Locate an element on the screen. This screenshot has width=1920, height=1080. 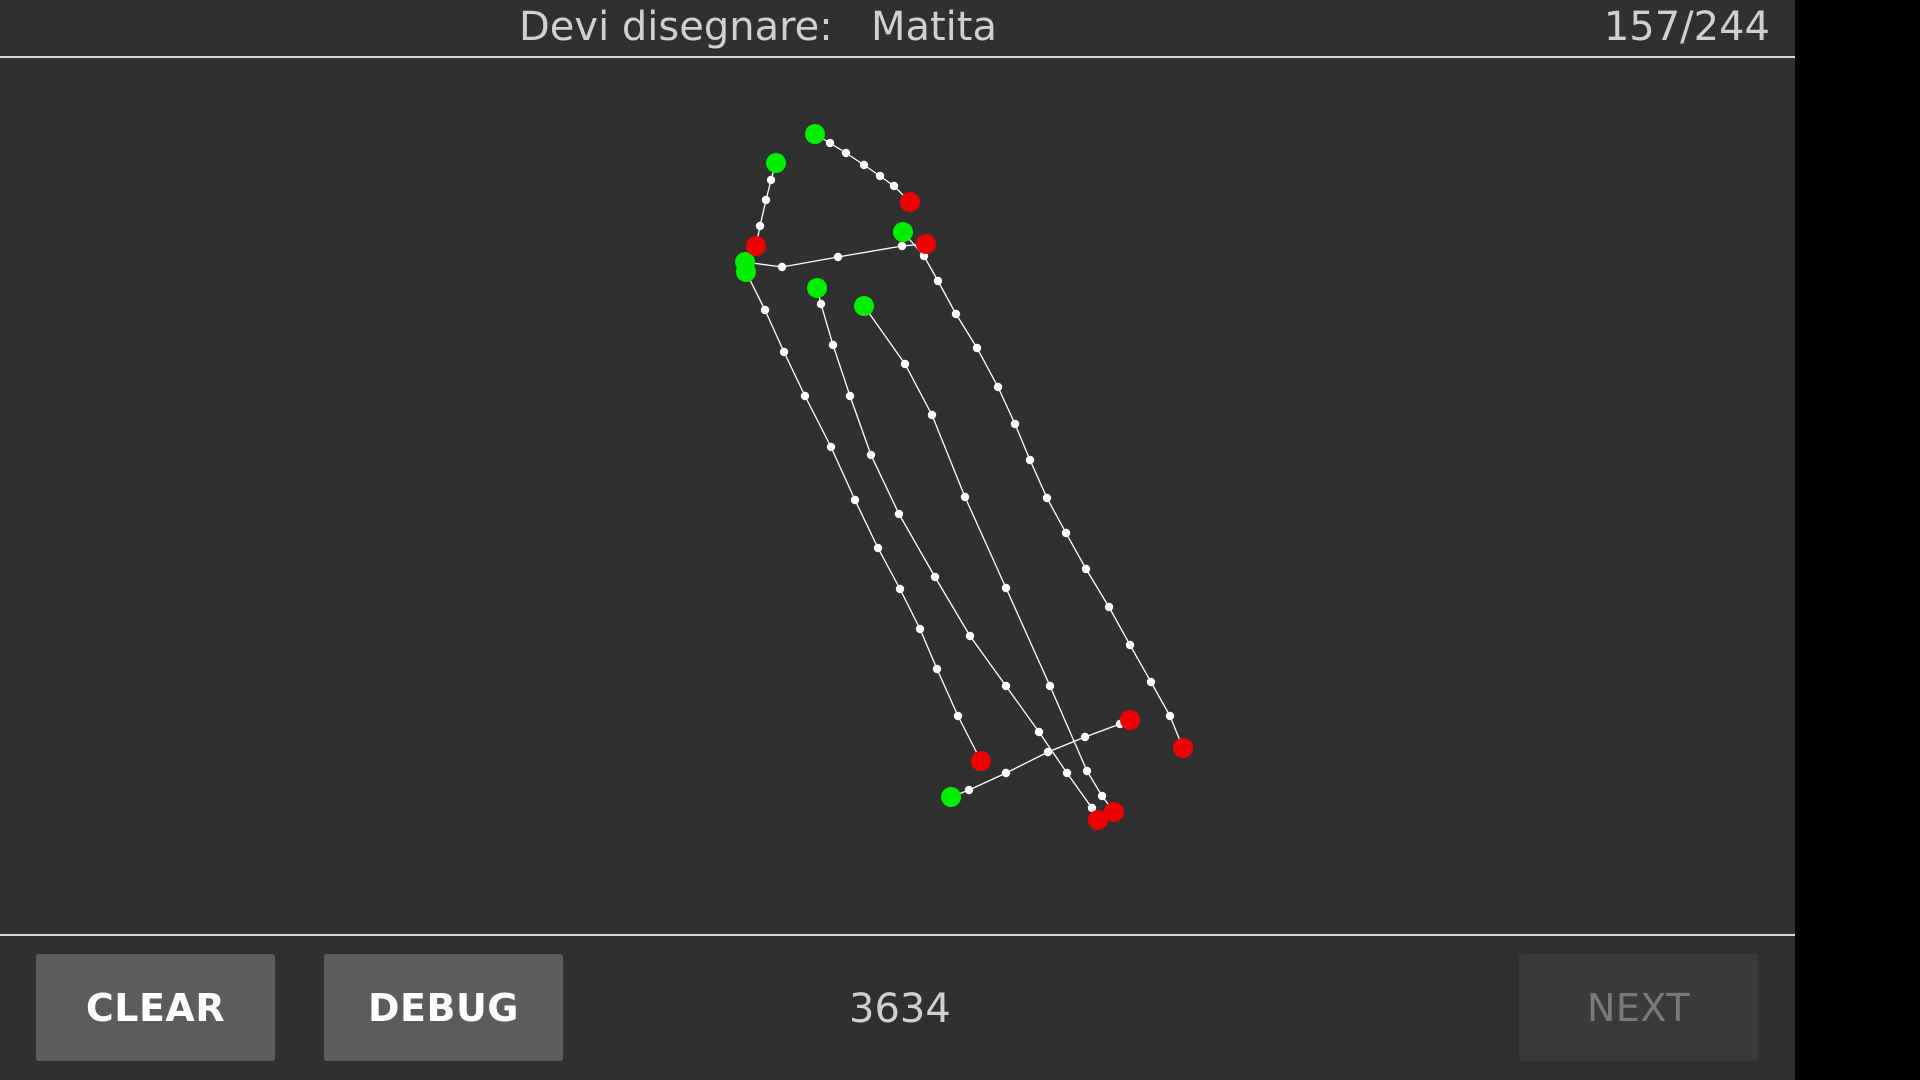
target-word: Matita is located at coordinates (933, 27).